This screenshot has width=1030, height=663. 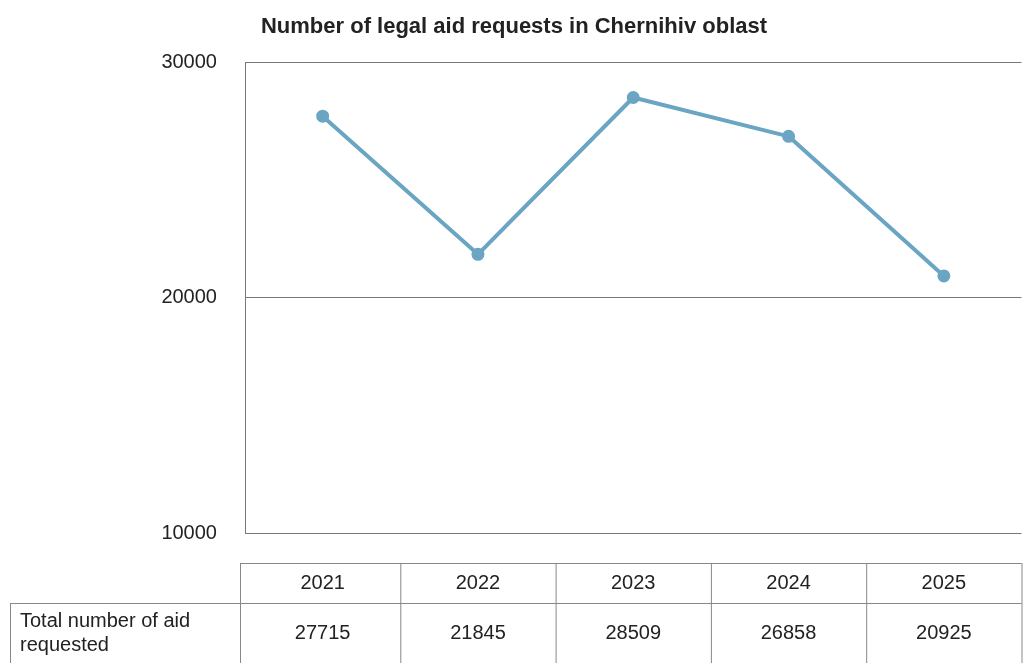 What do you see at coordinates (788, 631) in the screenshot?
I see `data-label: 26858` at bounding box center [788, 631].